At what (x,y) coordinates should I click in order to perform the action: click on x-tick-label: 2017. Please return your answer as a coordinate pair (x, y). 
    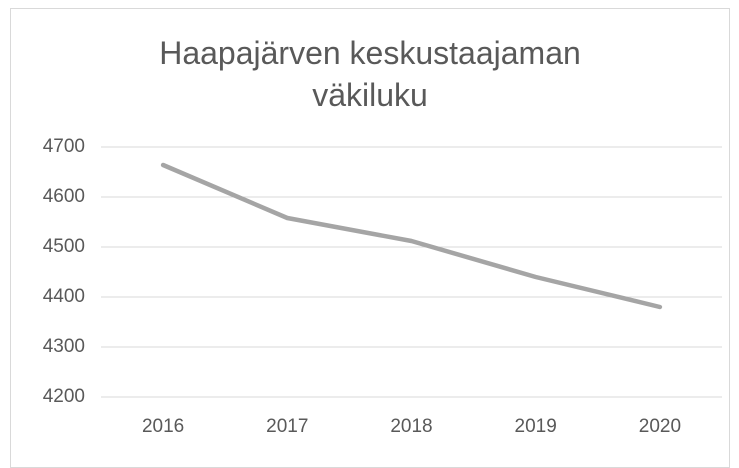
    Looking at the image, I should click on (287, 426).